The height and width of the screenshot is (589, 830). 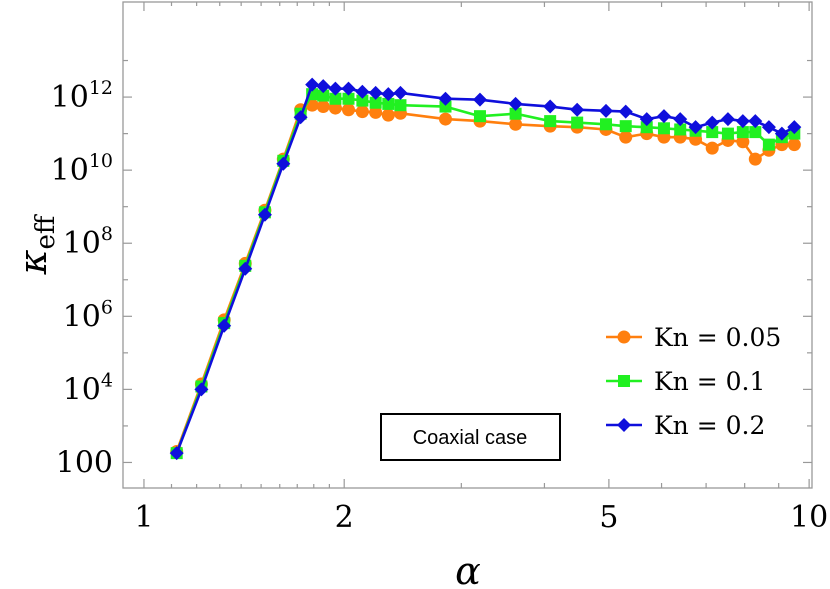 I want to click on x-tick-label: 2, so click(x=344, y=517).